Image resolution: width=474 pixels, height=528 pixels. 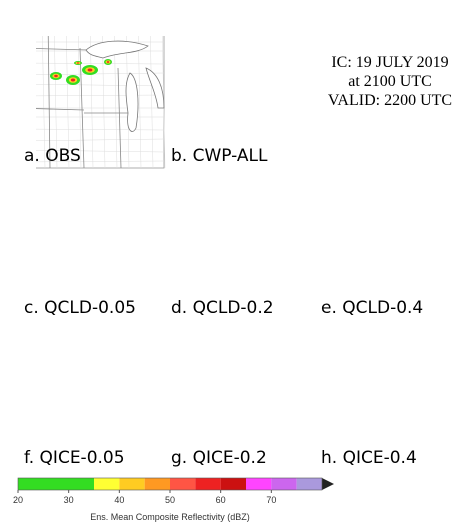 What do you see at coordinates (101, 102) in the screenshot?
I see `map-panel` at bounding box center [101, 102].